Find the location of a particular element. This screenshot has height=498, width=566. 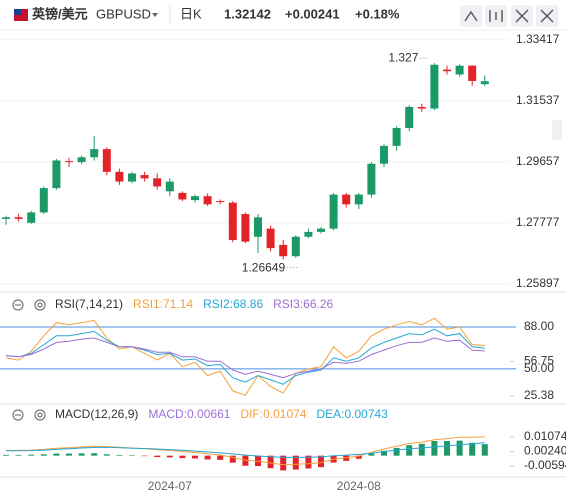

toolbar-button is located at coordinates (471, 16).